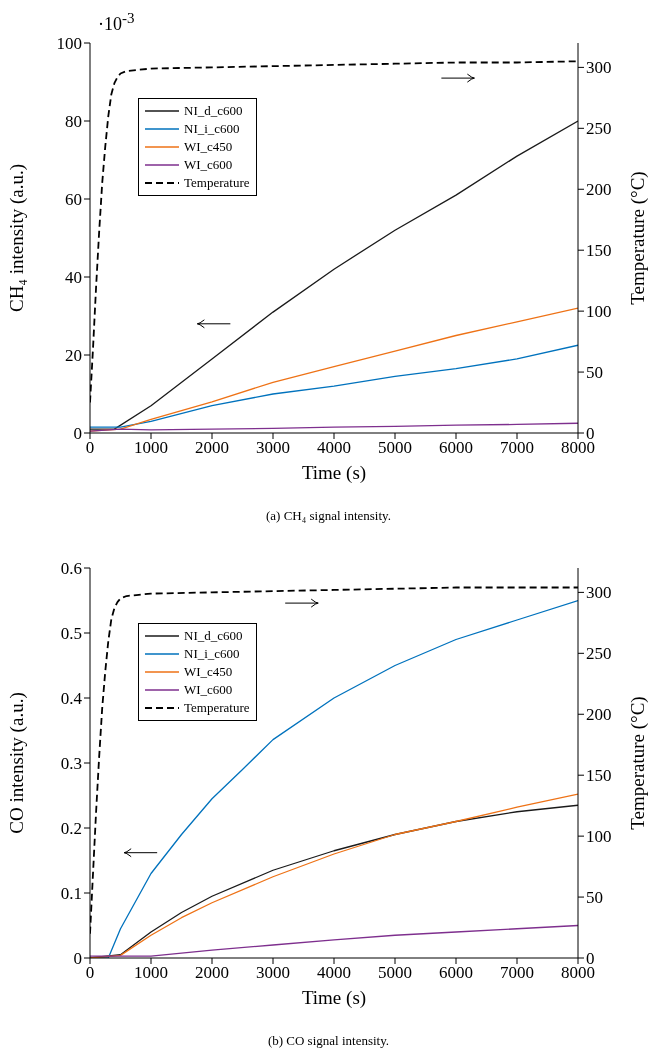 This screenshot has width=657, height=1059. I want to click on text: (b) CO signal intensity., so click(328, 1041).